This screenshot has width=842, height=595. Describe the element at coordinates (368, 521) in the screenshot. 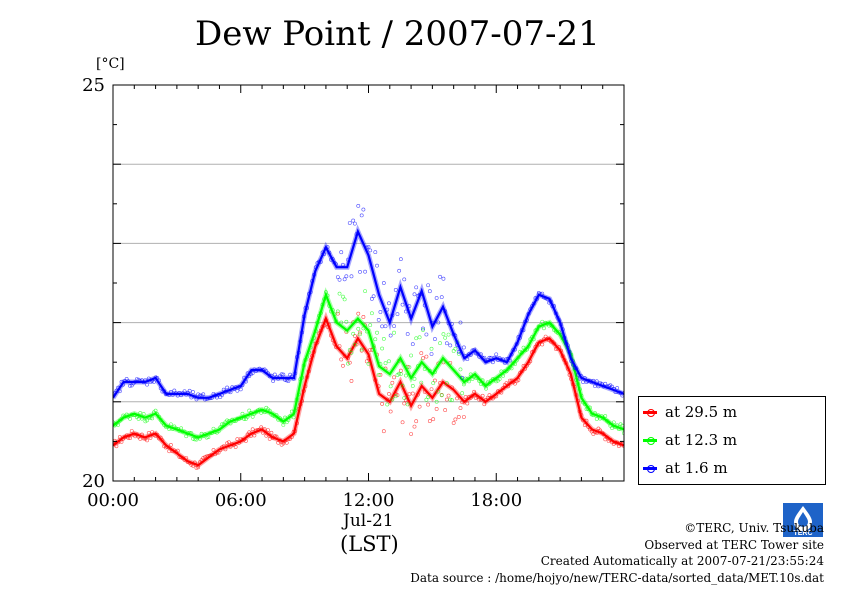

I see `date-label: Jul-21` at that location.